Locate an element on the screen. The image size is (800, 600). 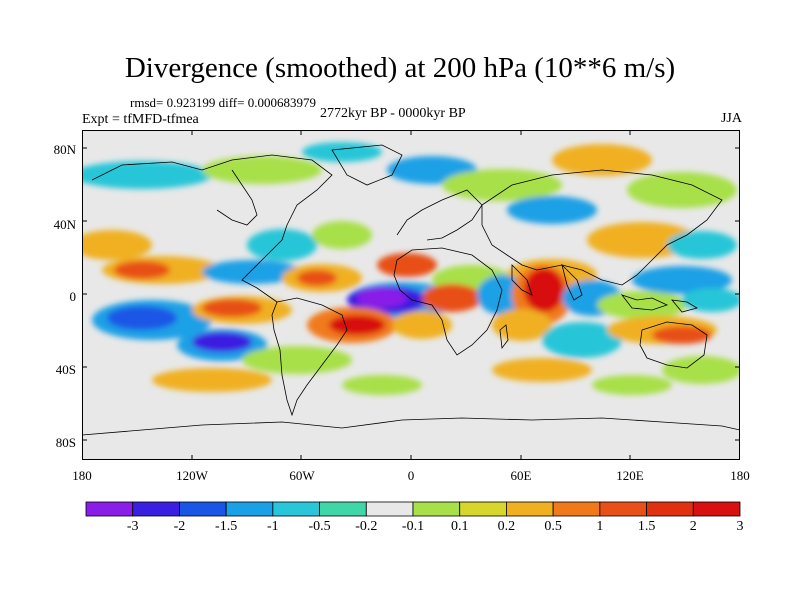
colorbar-label-4: -0.5 is located at coordinates (319, 526).